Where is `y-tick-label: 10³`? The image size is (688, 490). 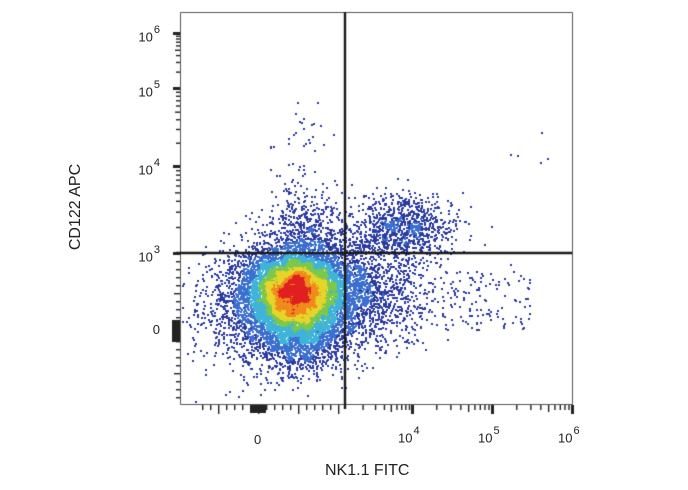
y-tick-label: 10³ is located at coordinates (149, 254).